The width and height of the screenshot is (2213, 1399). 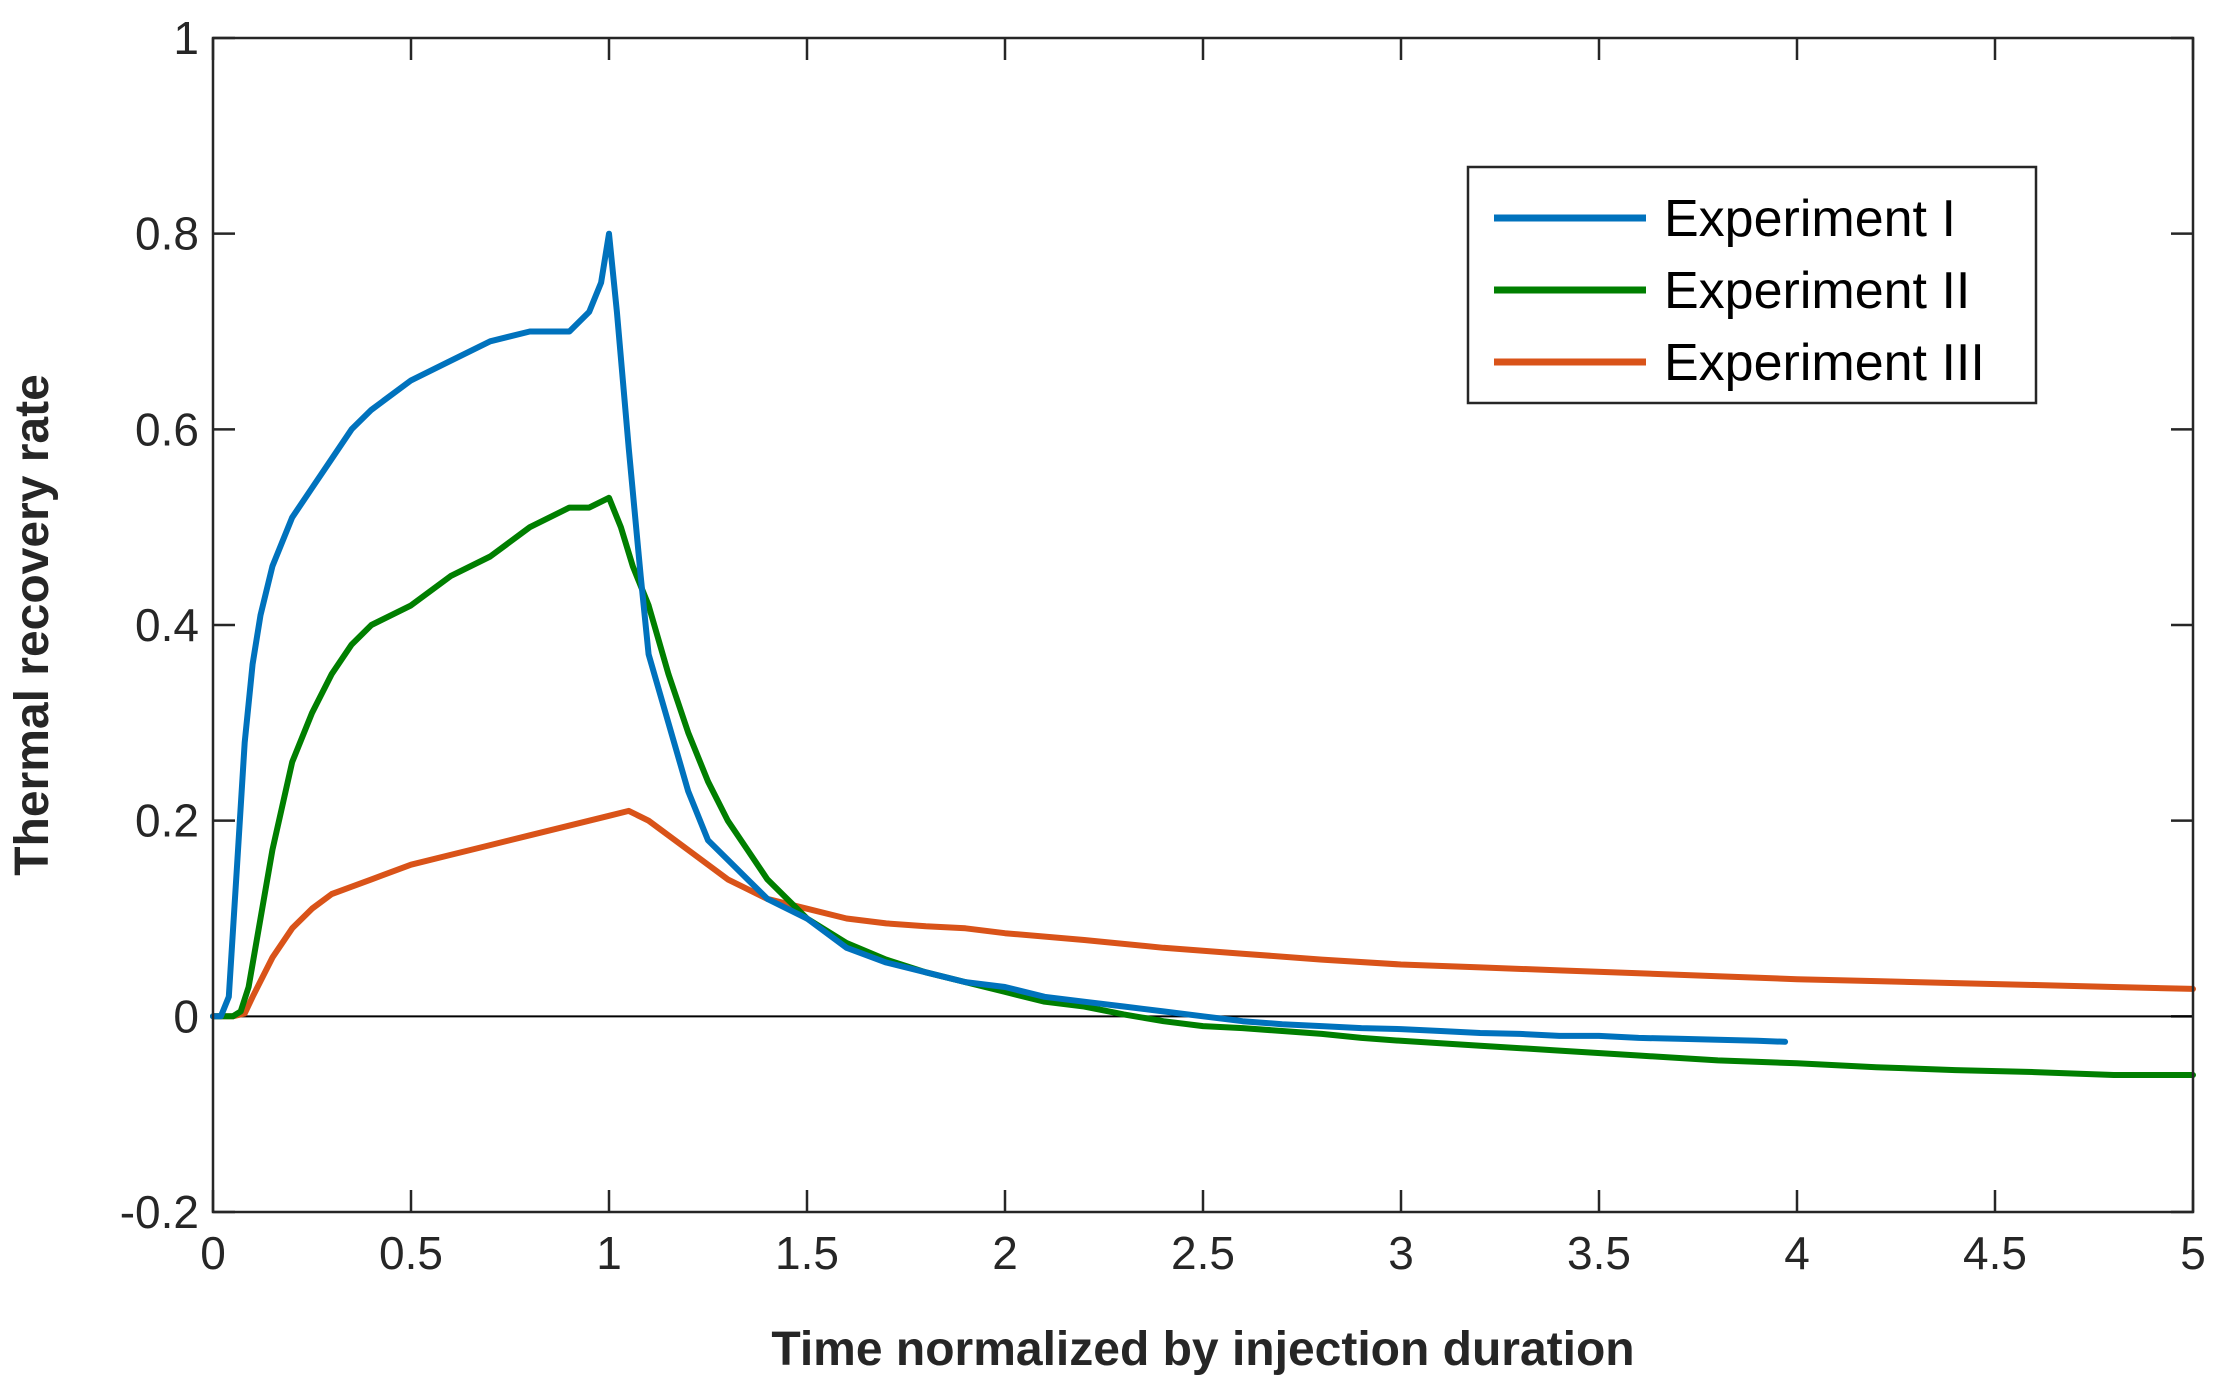 What do you see at coordinates (186, 38) in the screenshot?
I see `y-tick-label: 1` at bounding box center [186, 38].